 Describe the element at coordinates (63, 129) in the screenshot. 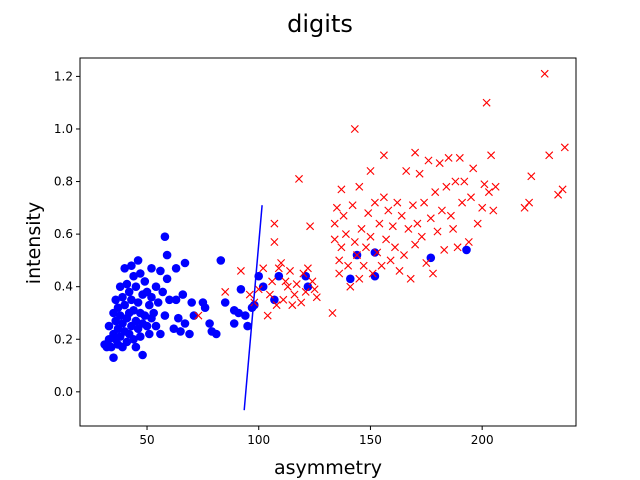

I see `y-tick-label: 1.0` at that location.